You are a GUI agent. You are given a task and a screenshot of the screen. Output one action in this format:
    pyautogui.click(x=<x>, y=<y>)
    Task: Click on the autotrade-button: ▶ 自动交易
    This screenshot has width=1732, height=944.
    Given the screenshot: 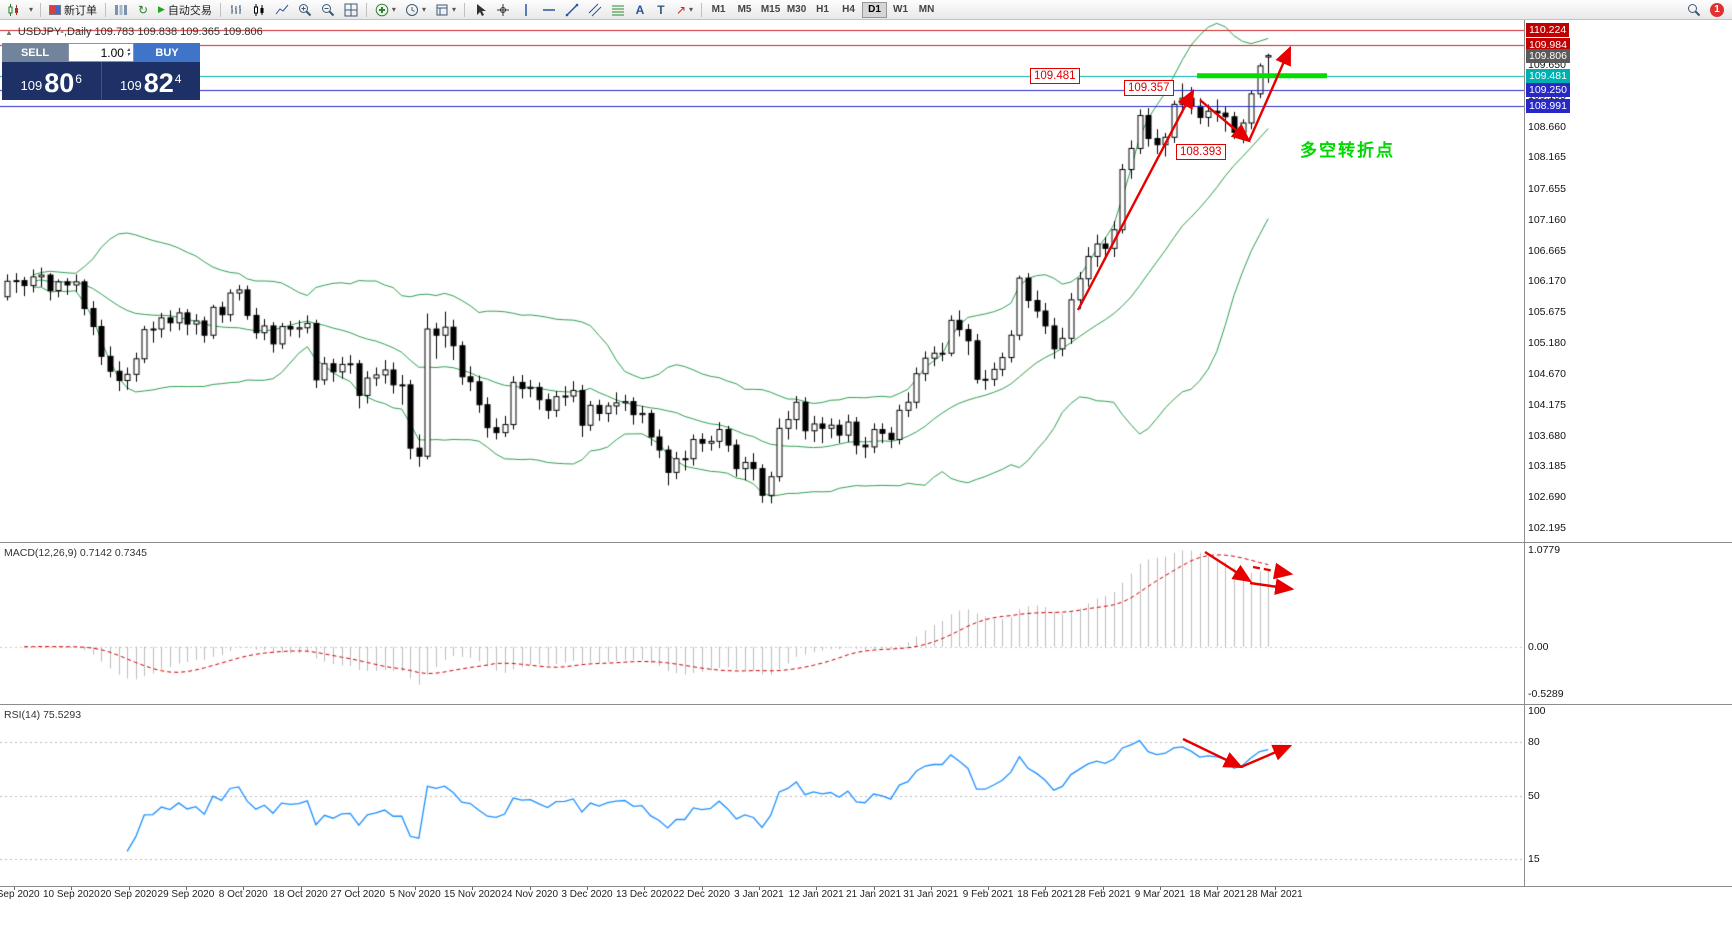 What is the action you would take?
    pyautogui.click(x=185, y=10)
    